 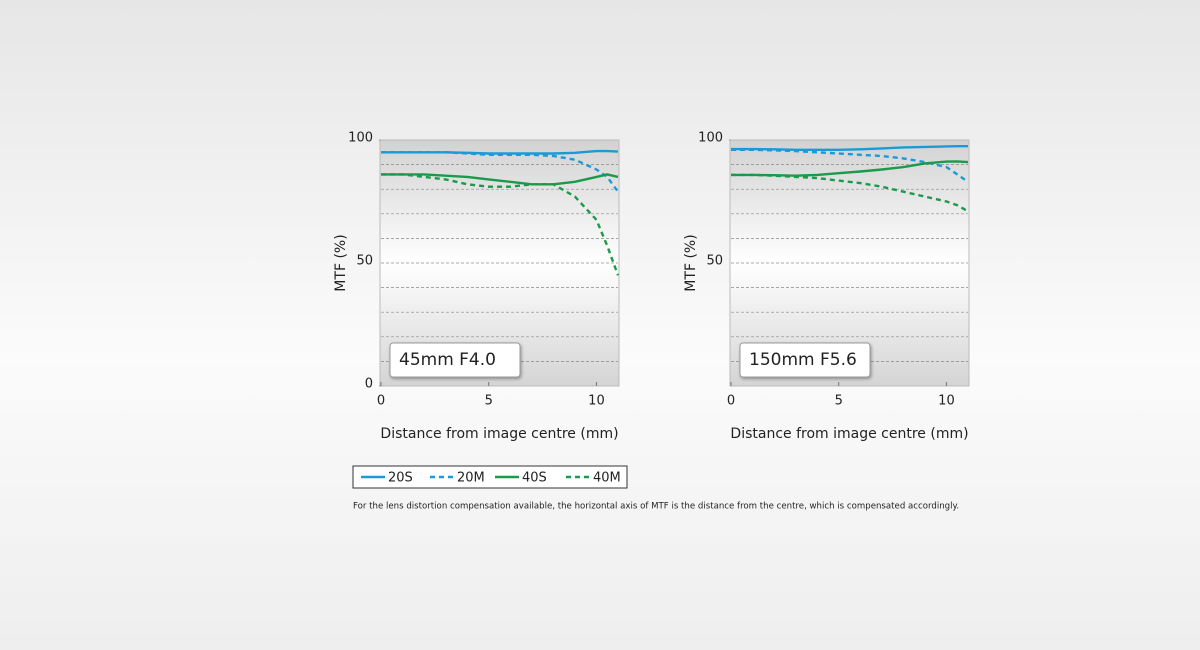 I want to click on lens-label-text: 45mm F4.0, so click(x=447, y=360).